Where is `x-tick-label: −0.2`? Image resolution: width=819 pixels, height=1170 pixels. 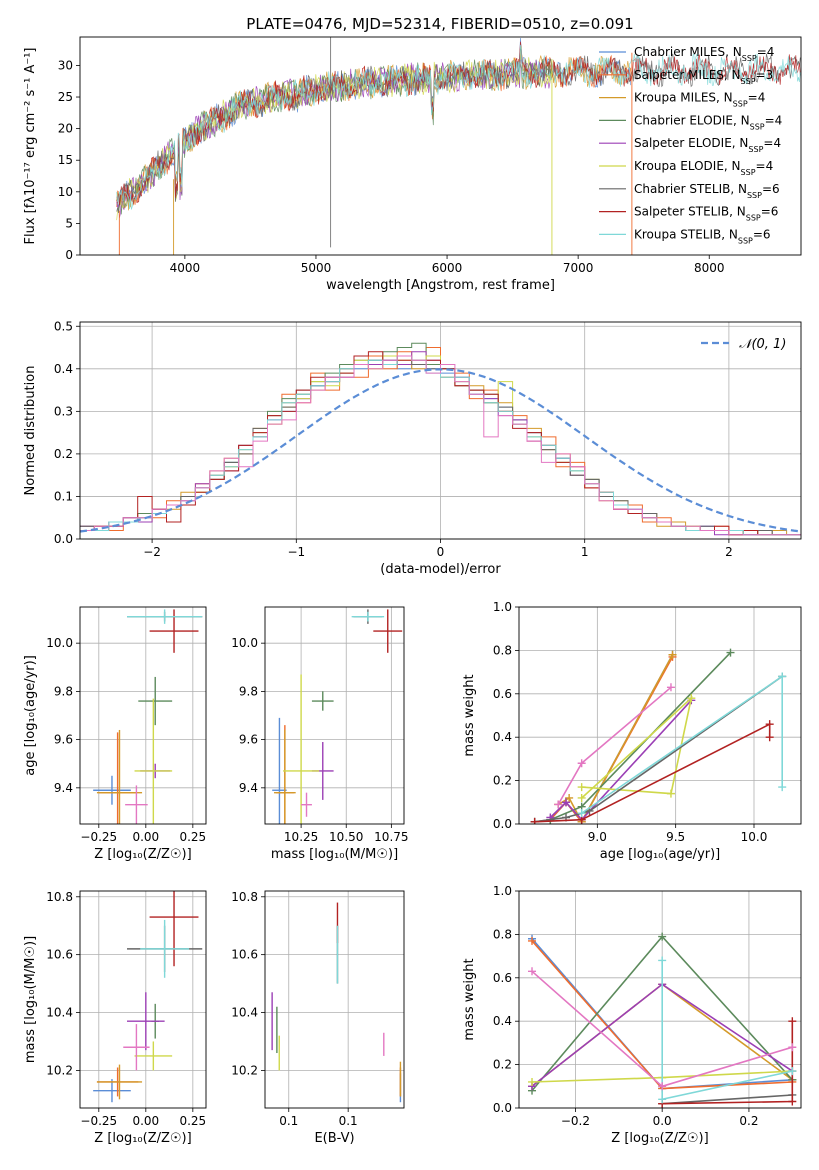
x-tick-label: −0.2 is located at coordinates (575, 1121).